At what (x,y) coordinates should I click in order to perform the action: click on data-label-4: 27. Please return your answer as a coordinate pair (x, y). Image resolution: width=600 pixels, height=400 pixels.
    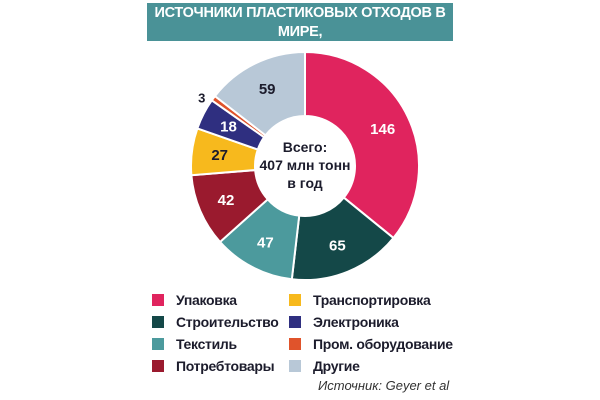
    Looking at the image, I should click on (219, 155).